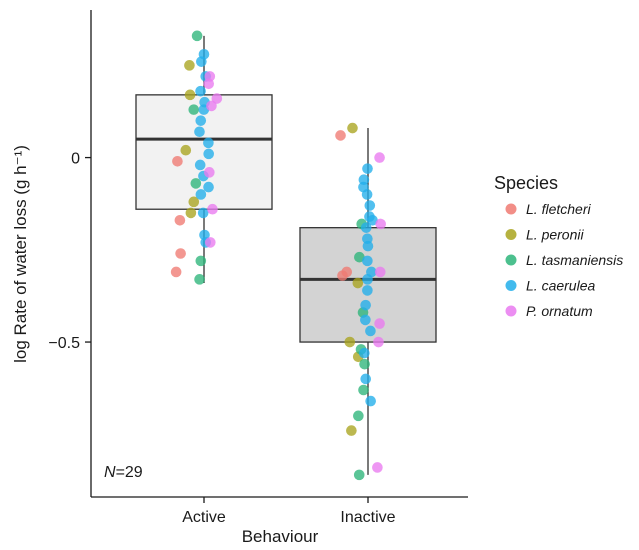 This screenshot has height=550, width=639. What do you see at coordinates (526, 183) in the screenshot?
I see `legend-title: Species` at bounding box center [526, 183].